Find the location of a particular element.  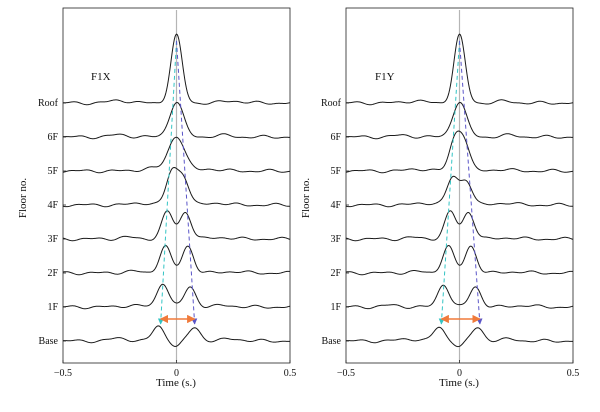

panel-title: F1X is located at coordinates (101, 77).